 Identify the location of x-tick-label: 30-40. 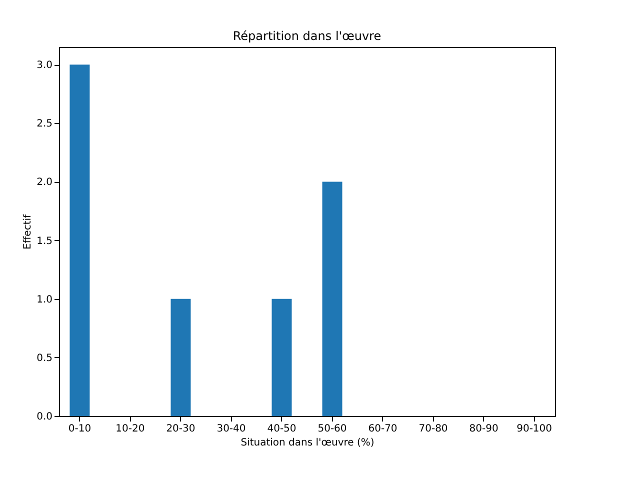
(231, 429).